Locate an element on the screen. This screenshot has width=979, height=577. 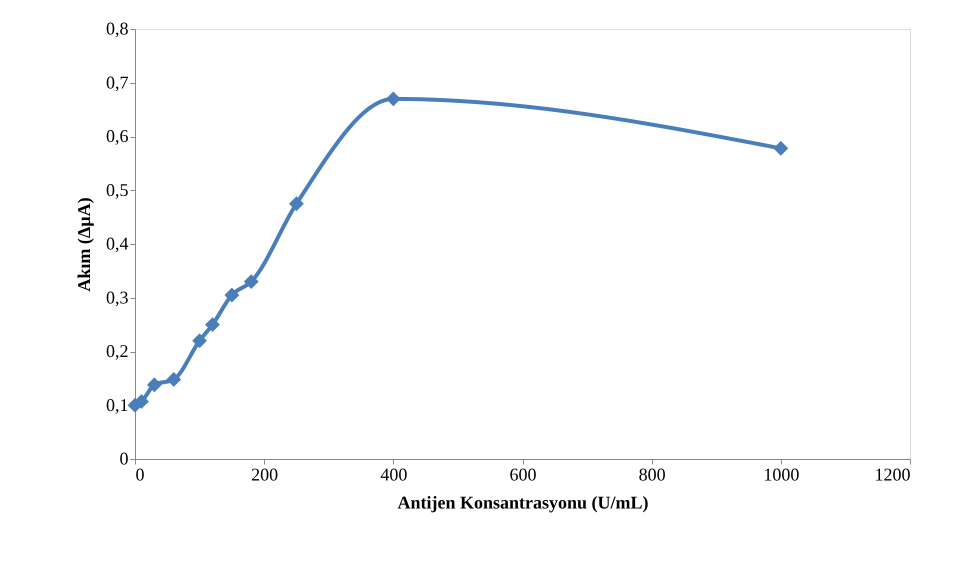
x-tick-label: 200 is located at coordinates (264, 474).